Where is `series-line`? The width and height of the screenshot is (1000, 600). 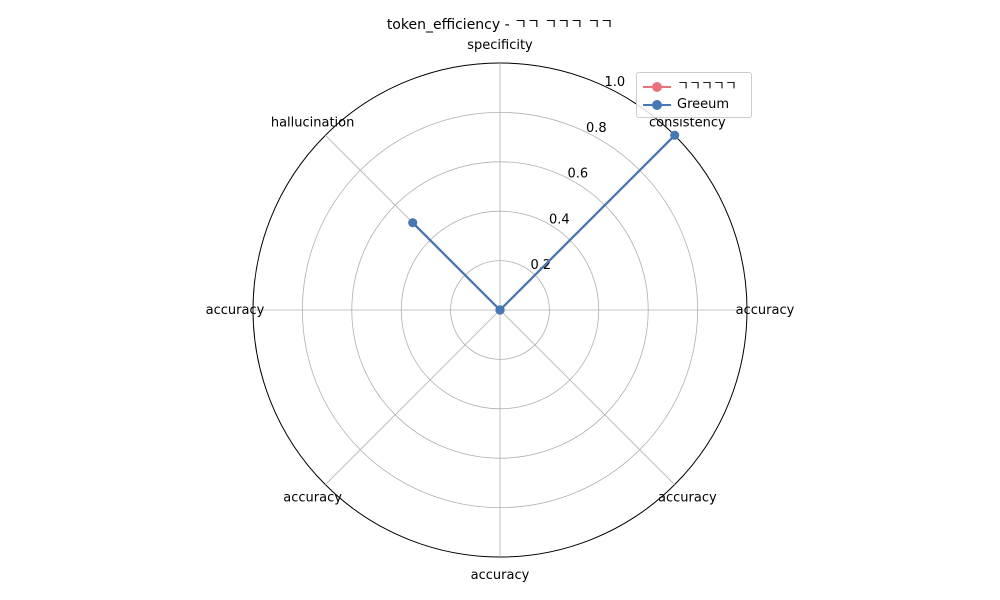
series-line is located at coordinates (543, 223).